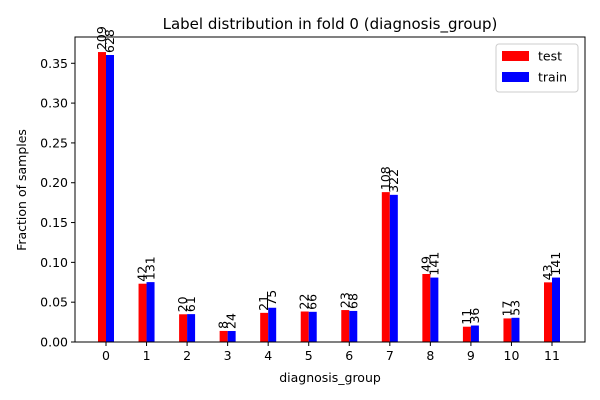 The image size is (600, 400). Describe the element at coordinates (512, 355) in the screenshot. I see `x-tick-label-10: 10` at that location.